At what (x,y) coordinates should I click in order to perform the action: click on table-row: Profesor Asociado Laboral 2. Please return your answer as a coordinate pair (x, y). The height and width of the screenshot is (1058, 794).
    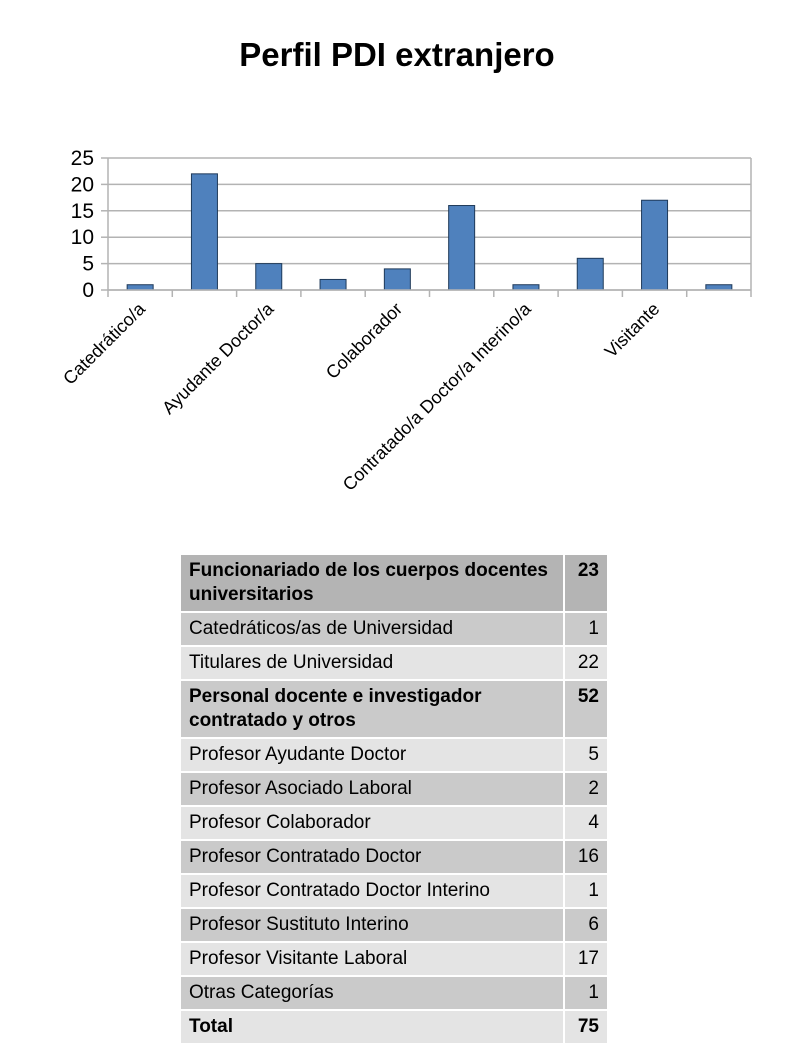
    Looking at the image, I should click on (394, 789).